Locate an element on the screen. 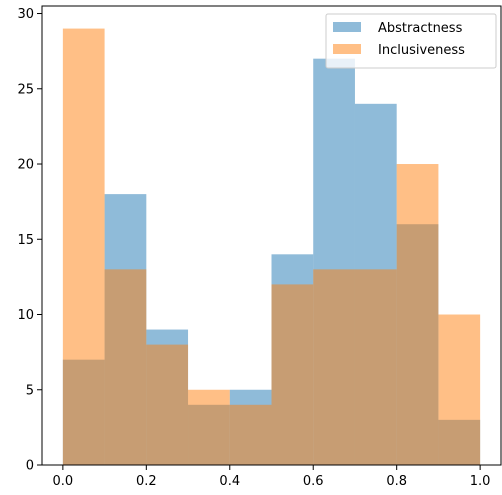 This screenshot has width=502, height=495. x-tick-label-4: 0.8 is located at coordinates (396, 481).